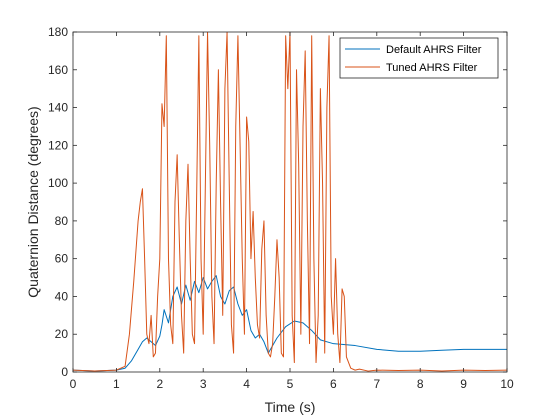  Describe the element at coordinates (33, 201) in the screenshot. I see `y-axis-label: Quaternion Distance (degrees)` at that location.